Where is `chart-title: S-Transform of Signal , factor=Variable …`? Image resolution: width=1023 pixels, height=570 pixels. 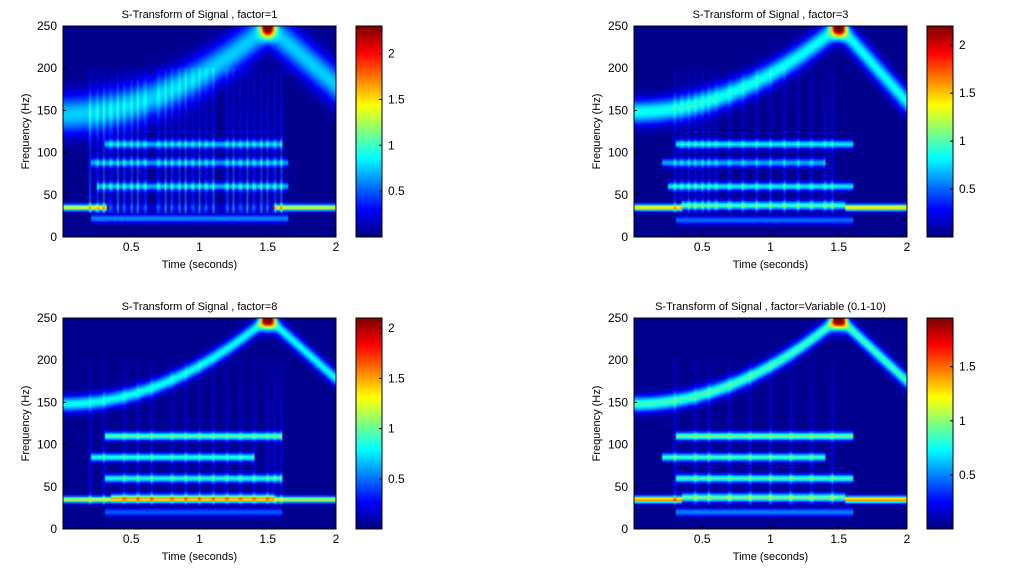
chart-title: S-Transform of Signal , factor=Variable … is located at coordinates (770, 307).